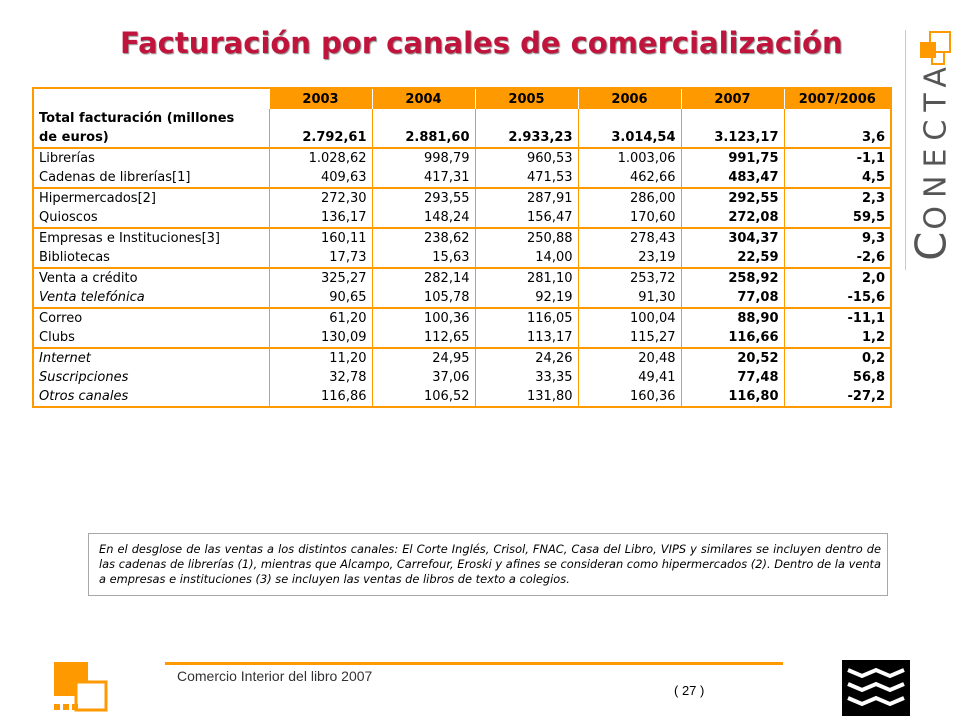 Image resolution: width=960 pixels, height=720 pixels. Describe the element at coordinates (732, 397) in the screenshot. I see `table-cell: 116,80` at that location.